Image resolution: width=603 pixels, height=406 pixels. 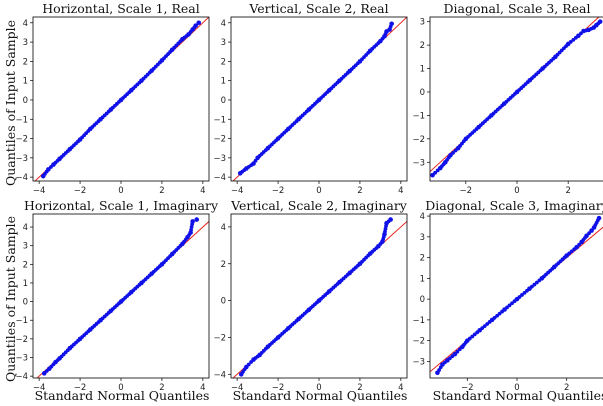 I want to click on panel-title: Horizontal, Scale 1, Imaginary, so click(x=121, y=205).